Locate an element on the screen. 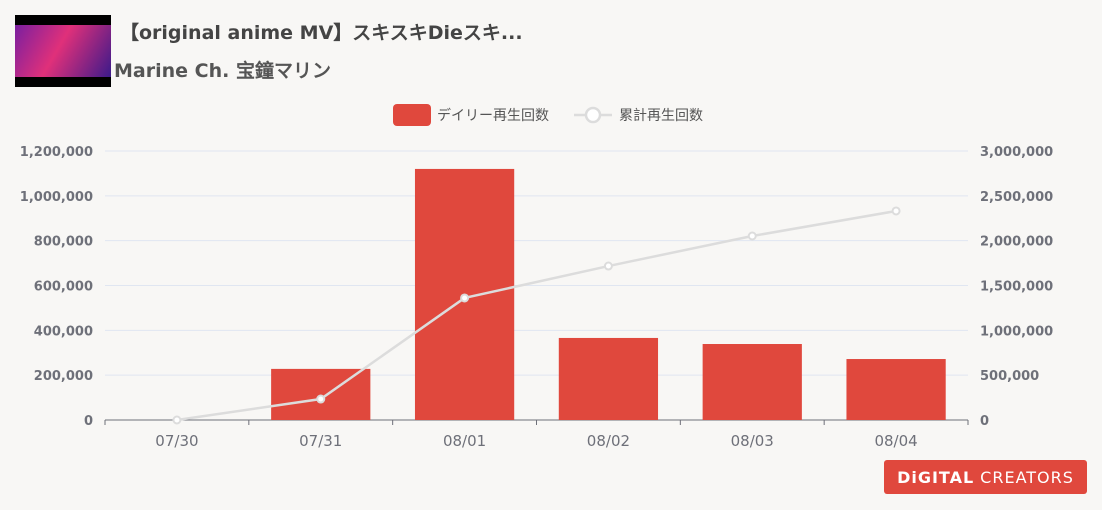  y-right-tick-label: 1,500,000 is located at coordinates (1016, 287).